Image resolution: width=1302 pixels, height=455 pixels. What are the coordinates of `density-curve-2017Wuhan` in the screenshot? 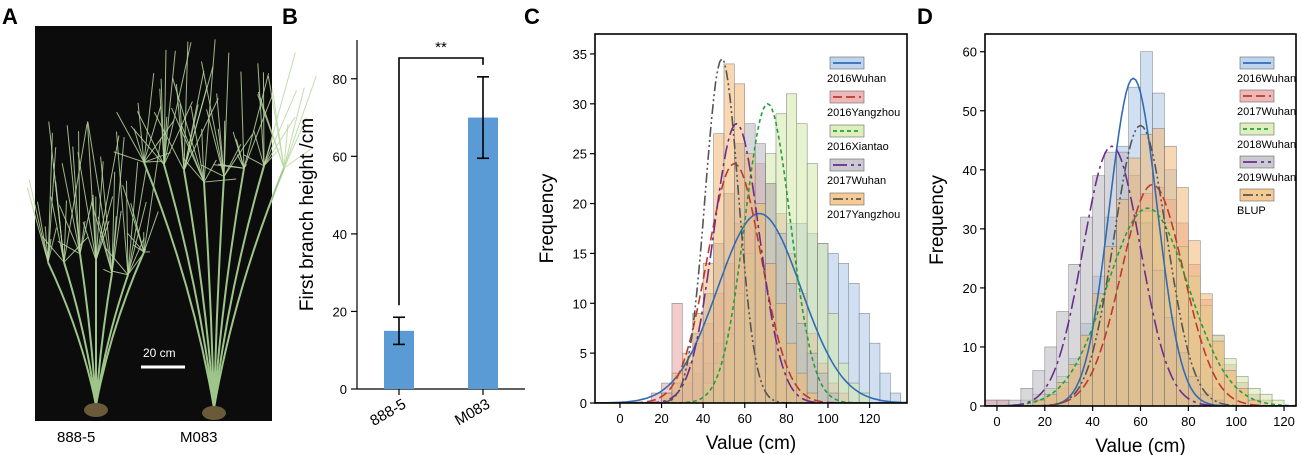 It's located at (1140, 294).